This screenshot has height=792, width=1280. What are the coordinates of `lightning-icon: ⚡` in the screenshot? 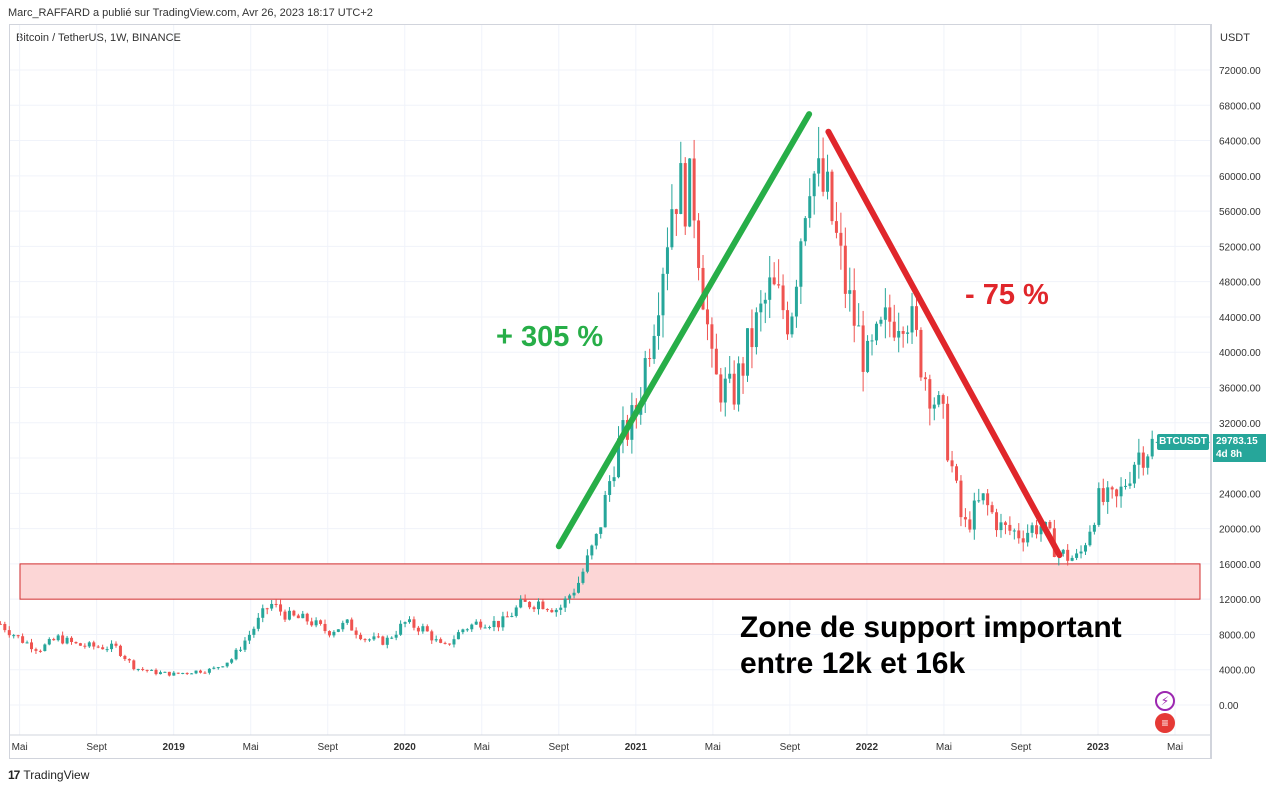 It's located at (1165, 701).